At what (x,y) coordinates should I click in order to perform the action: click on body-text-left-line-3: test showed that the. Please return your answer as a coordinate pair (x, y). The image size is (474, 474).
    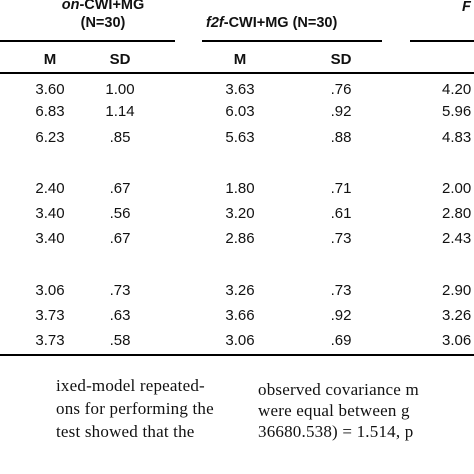
    Looking at the image, I should click on (125, 431).